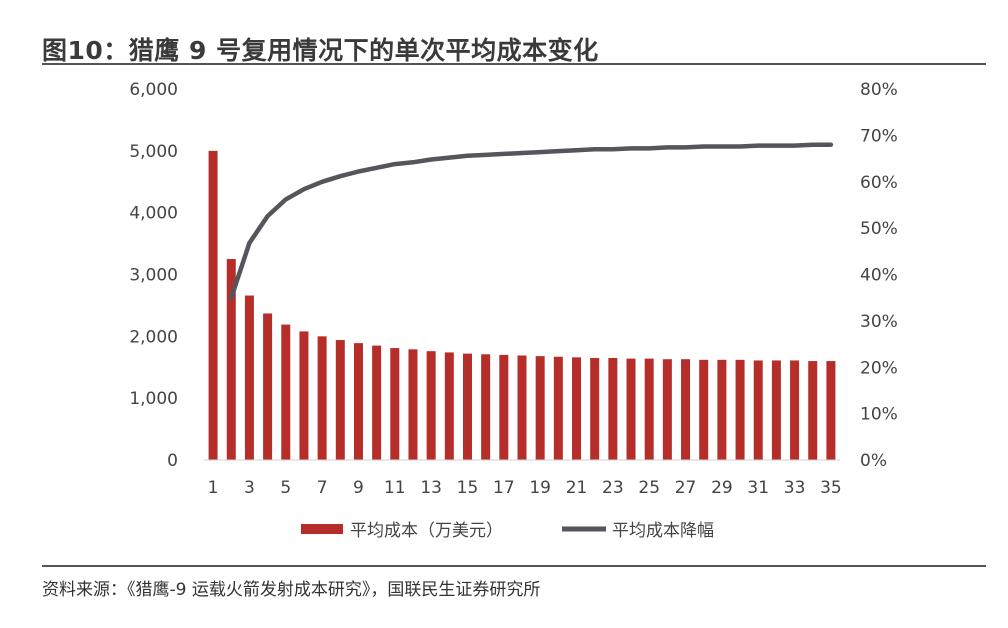 Image resolution: width=1008 pixels, height=628 pixels. I want to click on x-tick-label: 31, so click(758, 488).